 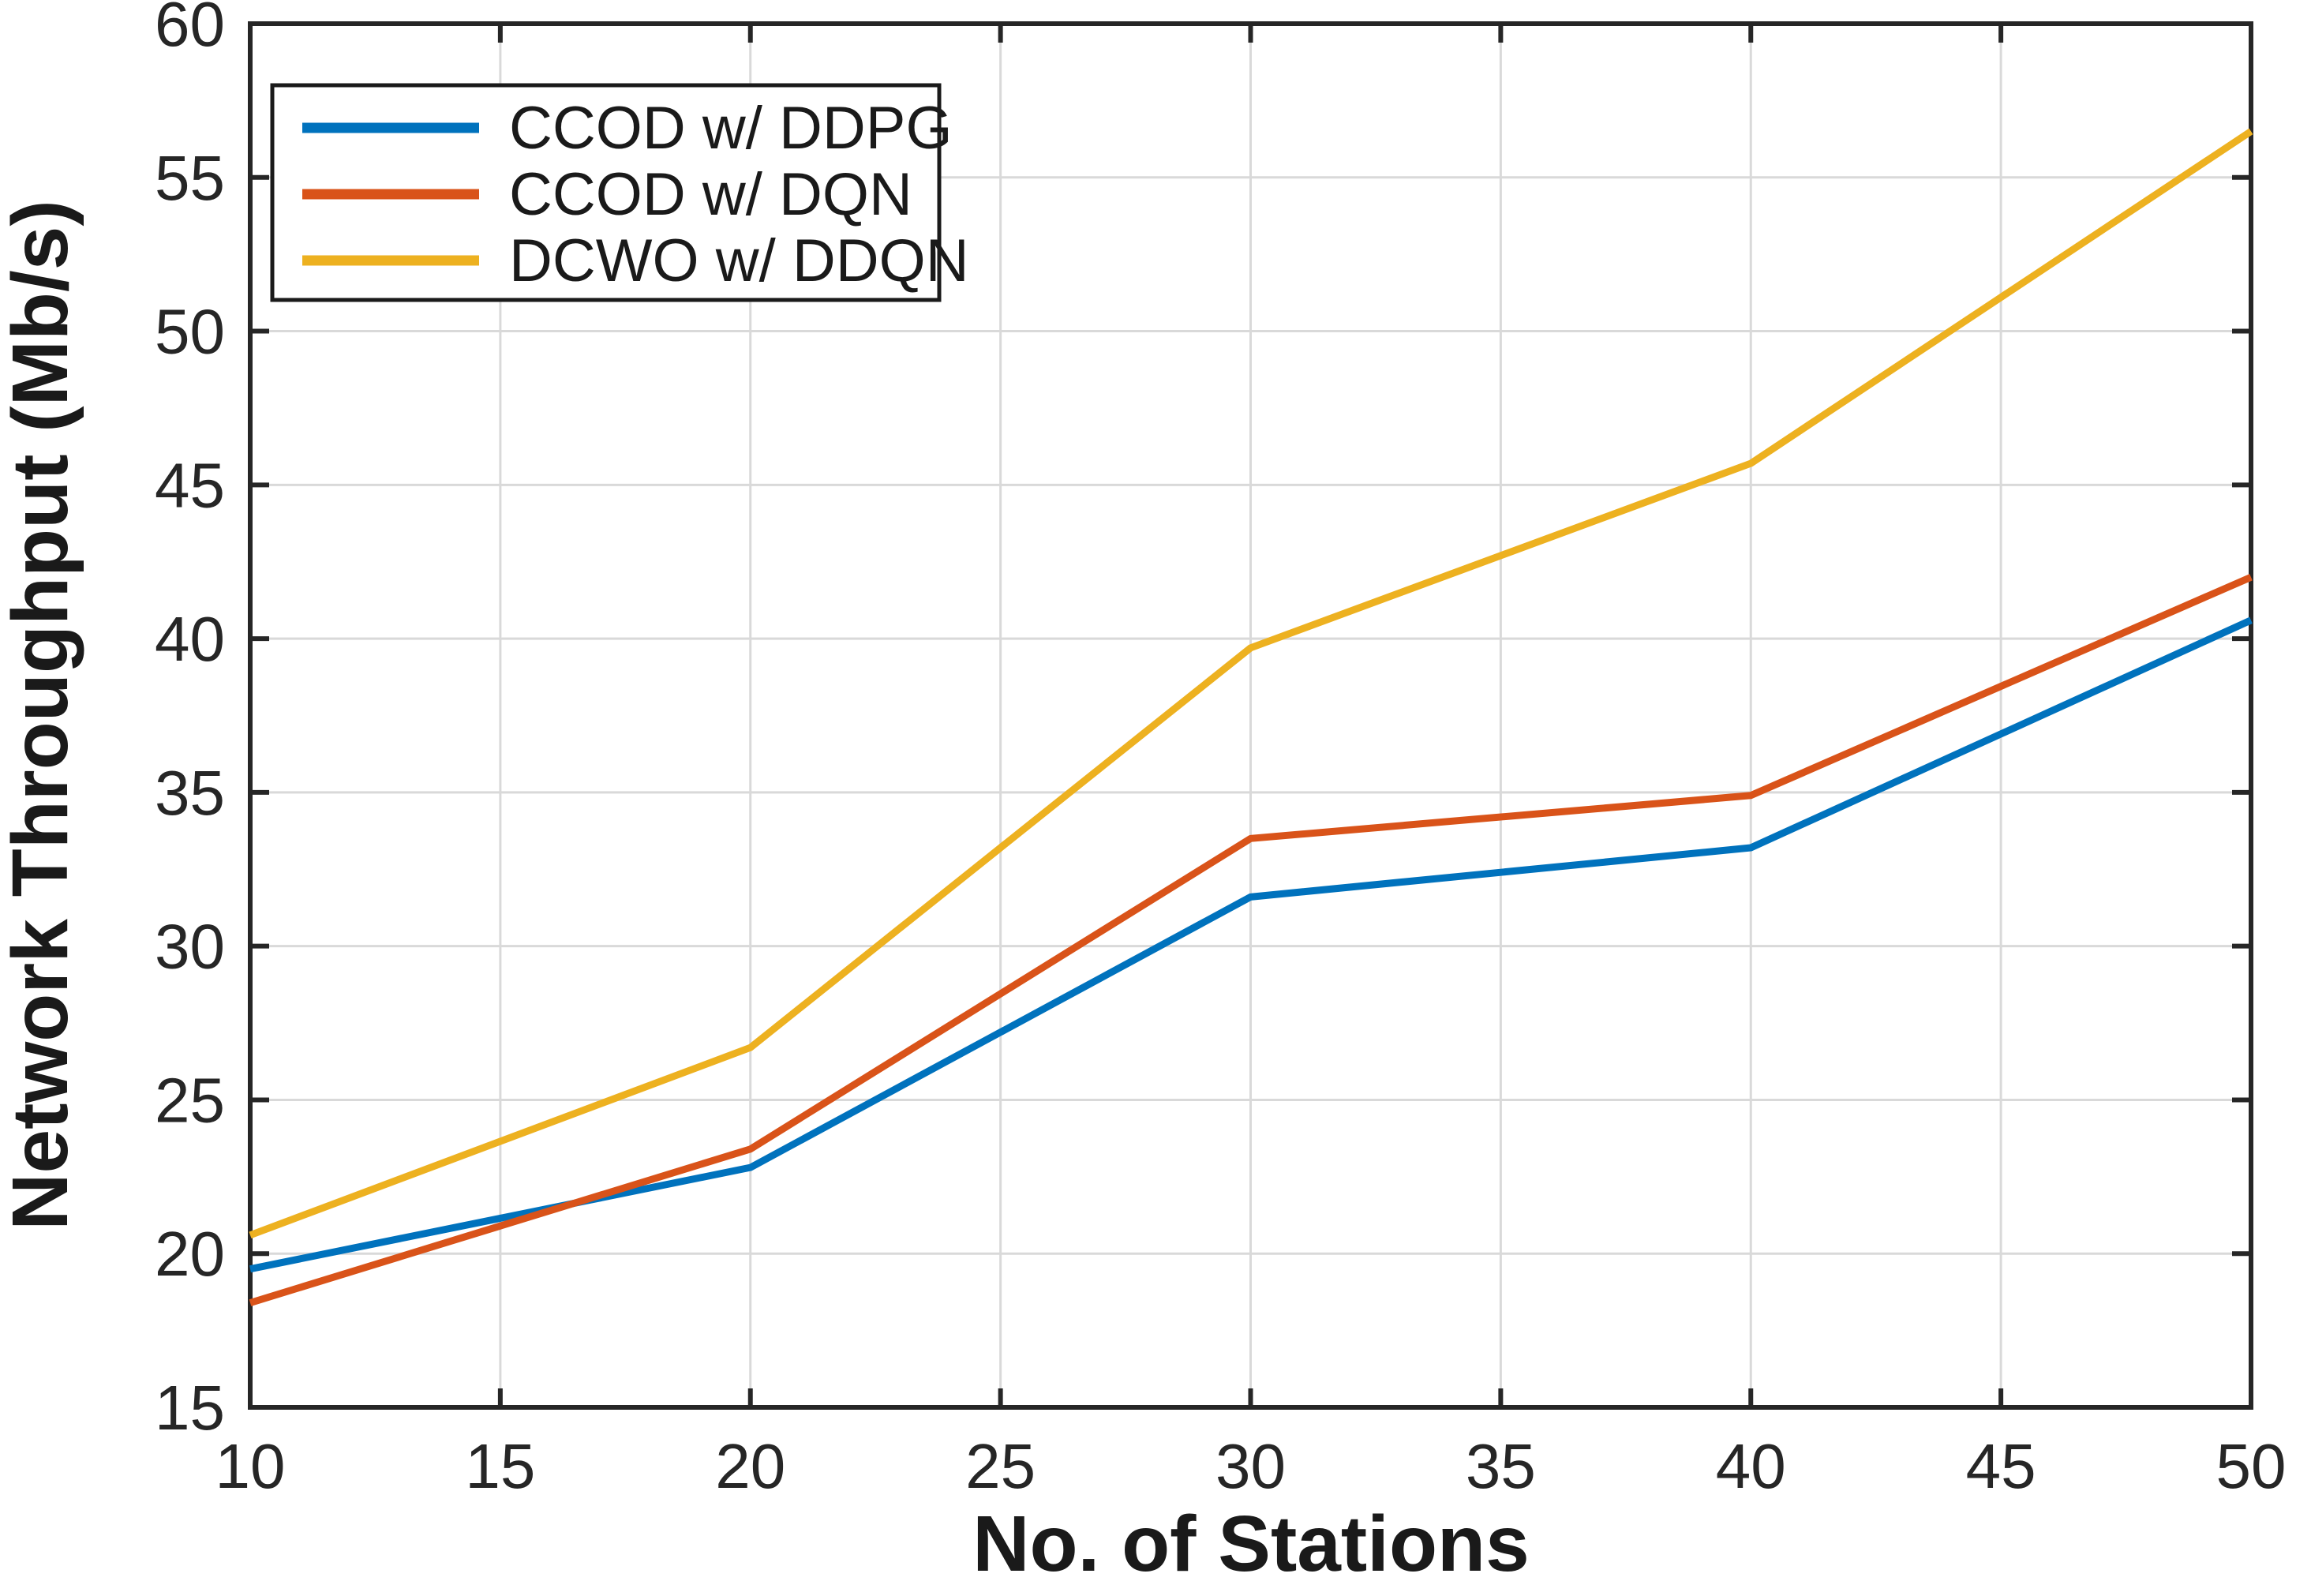 What do you see at coordinates (2251, 1466) in the screenshot?
I see `x-tick-label: 50` at bounding box center [2251, 1466].